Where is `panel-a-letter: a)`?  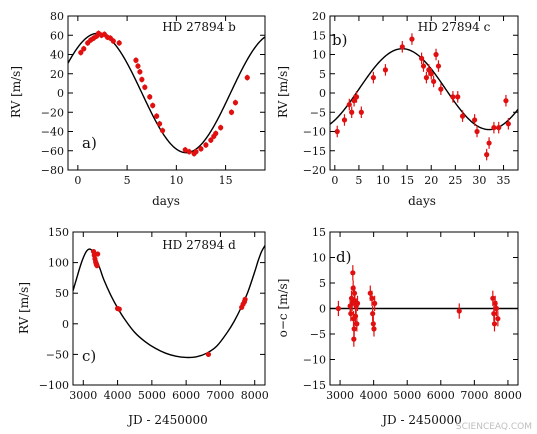 panel-a-letter: a) is located at coordinates (89, 143).